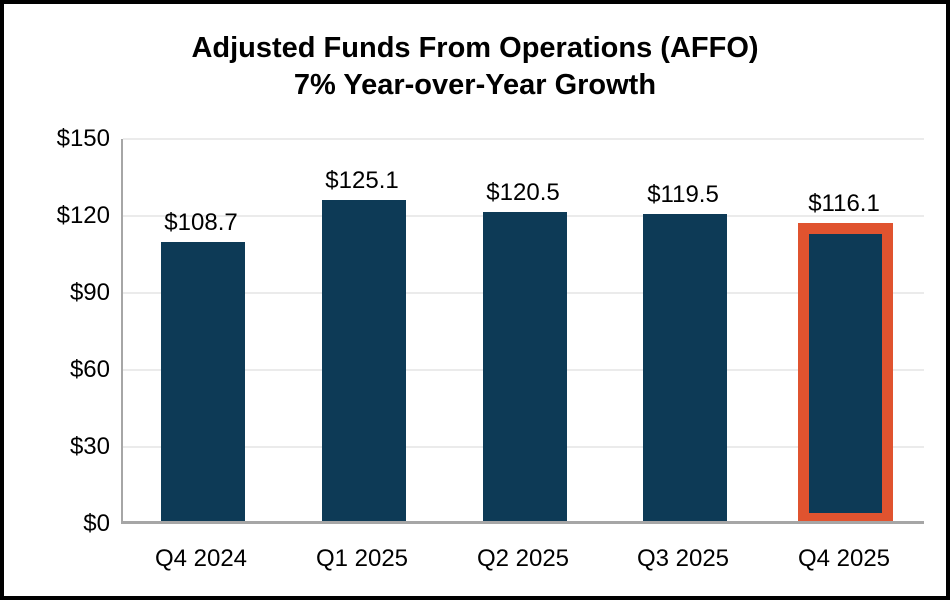 The image size is (950, 600). I want to click on bar-q1-2025, so click(364, 360).